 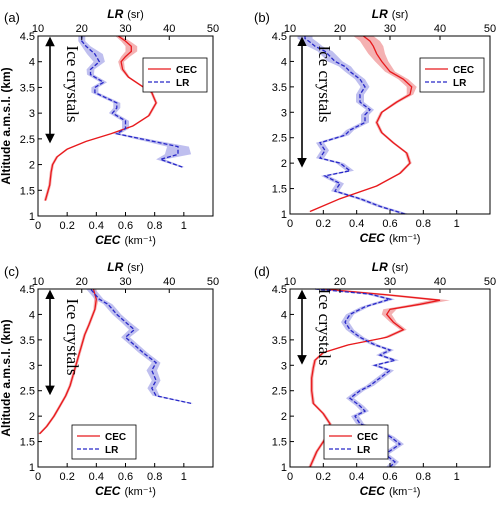 I want to click on legend-box, so click(x=356, y=442).